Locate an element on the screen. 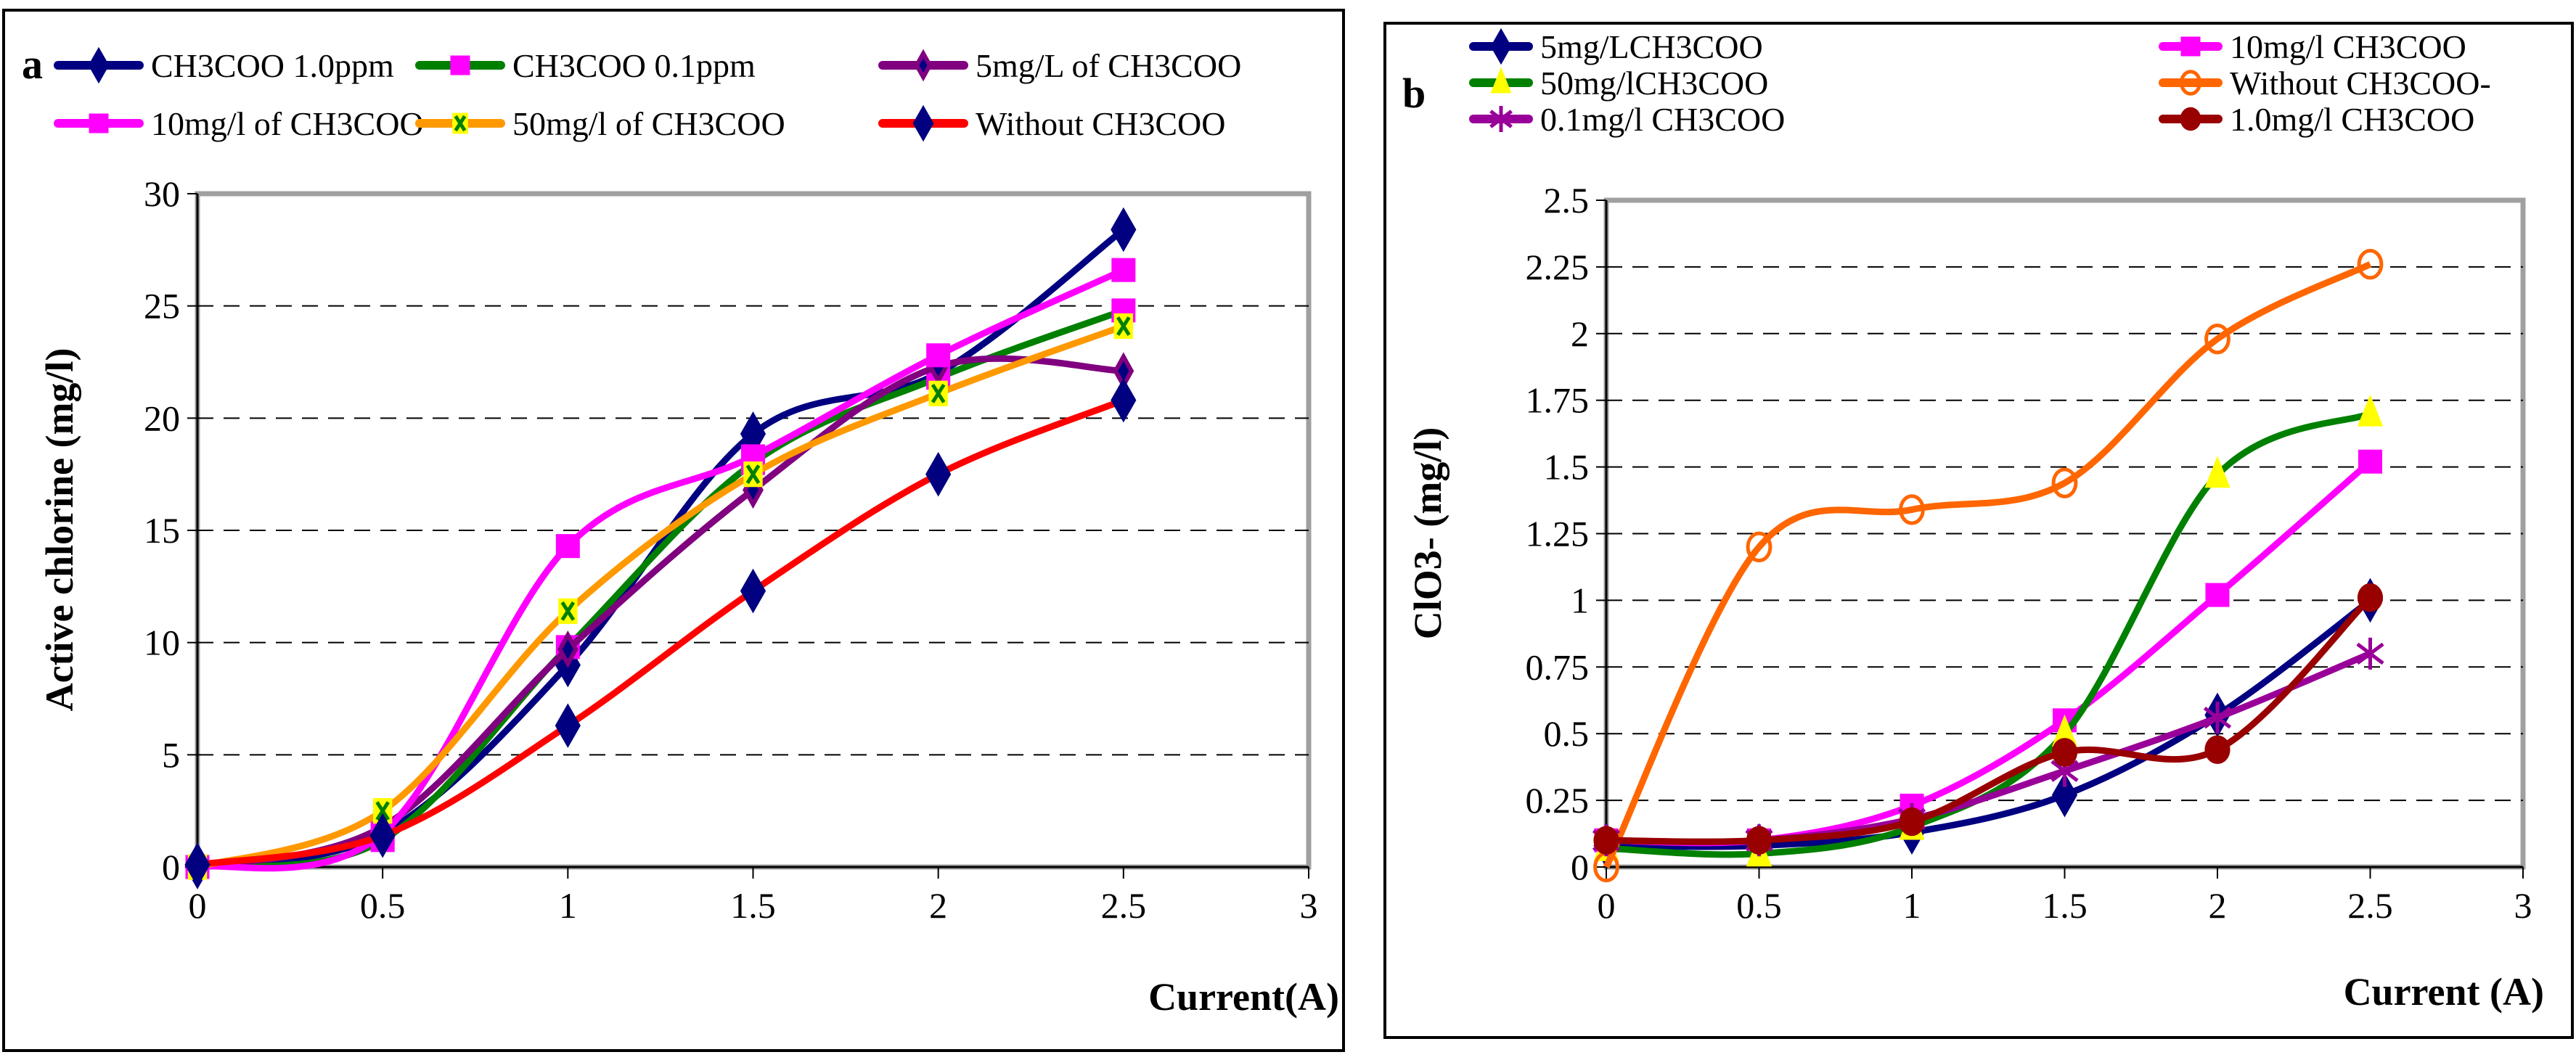 The image size is (2576, 1060). legend-label: 50mg/lCH3COO is located at coordinates (1654, 83).